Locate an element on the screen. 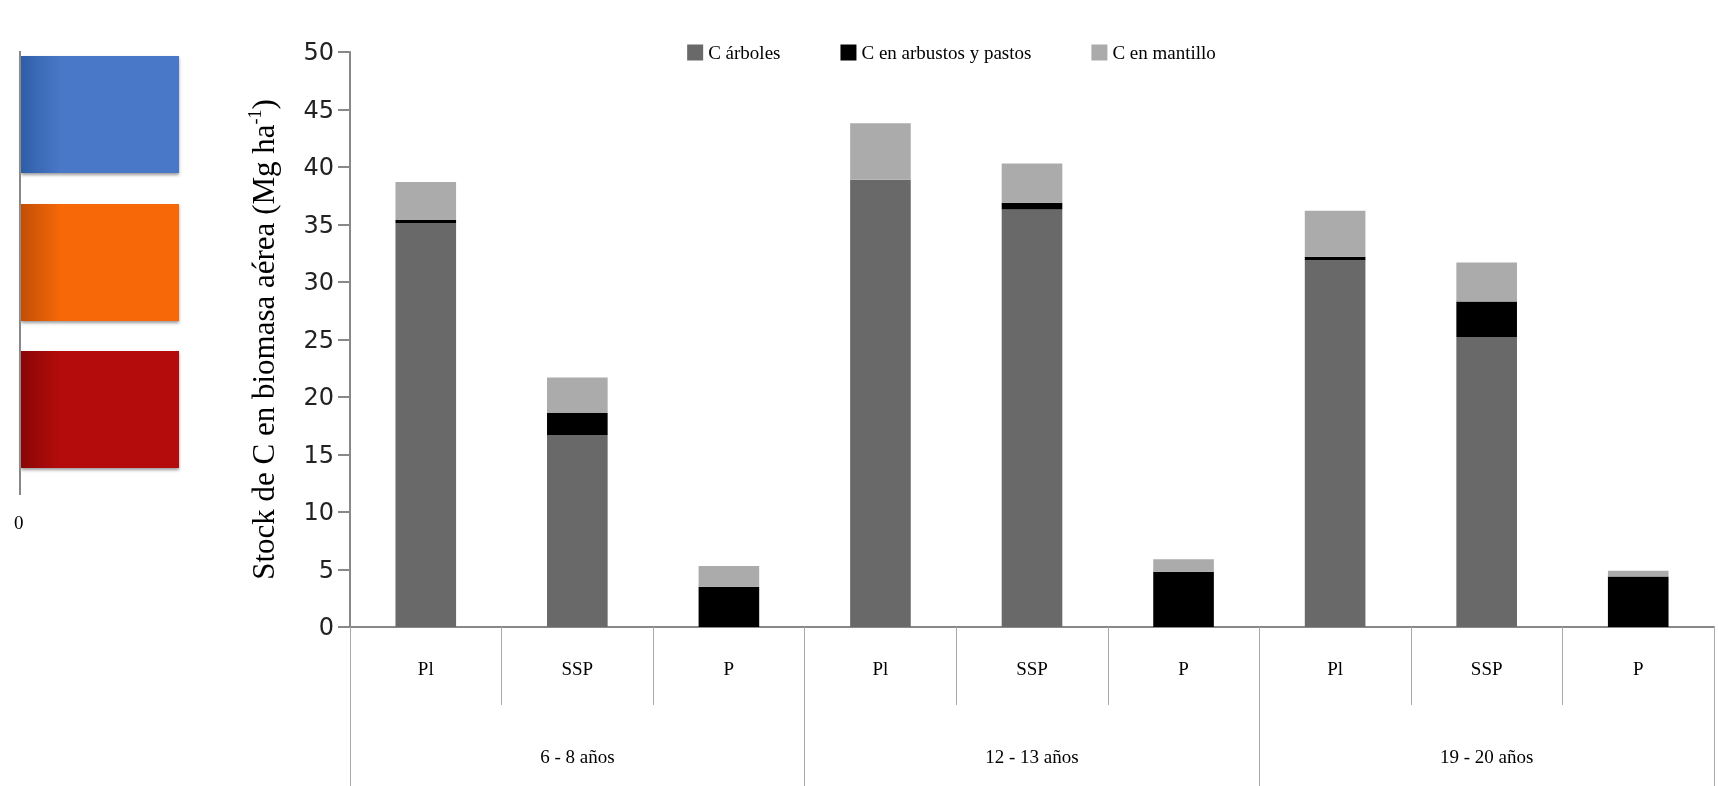  text: 0 is located at coordinates (19, 523).